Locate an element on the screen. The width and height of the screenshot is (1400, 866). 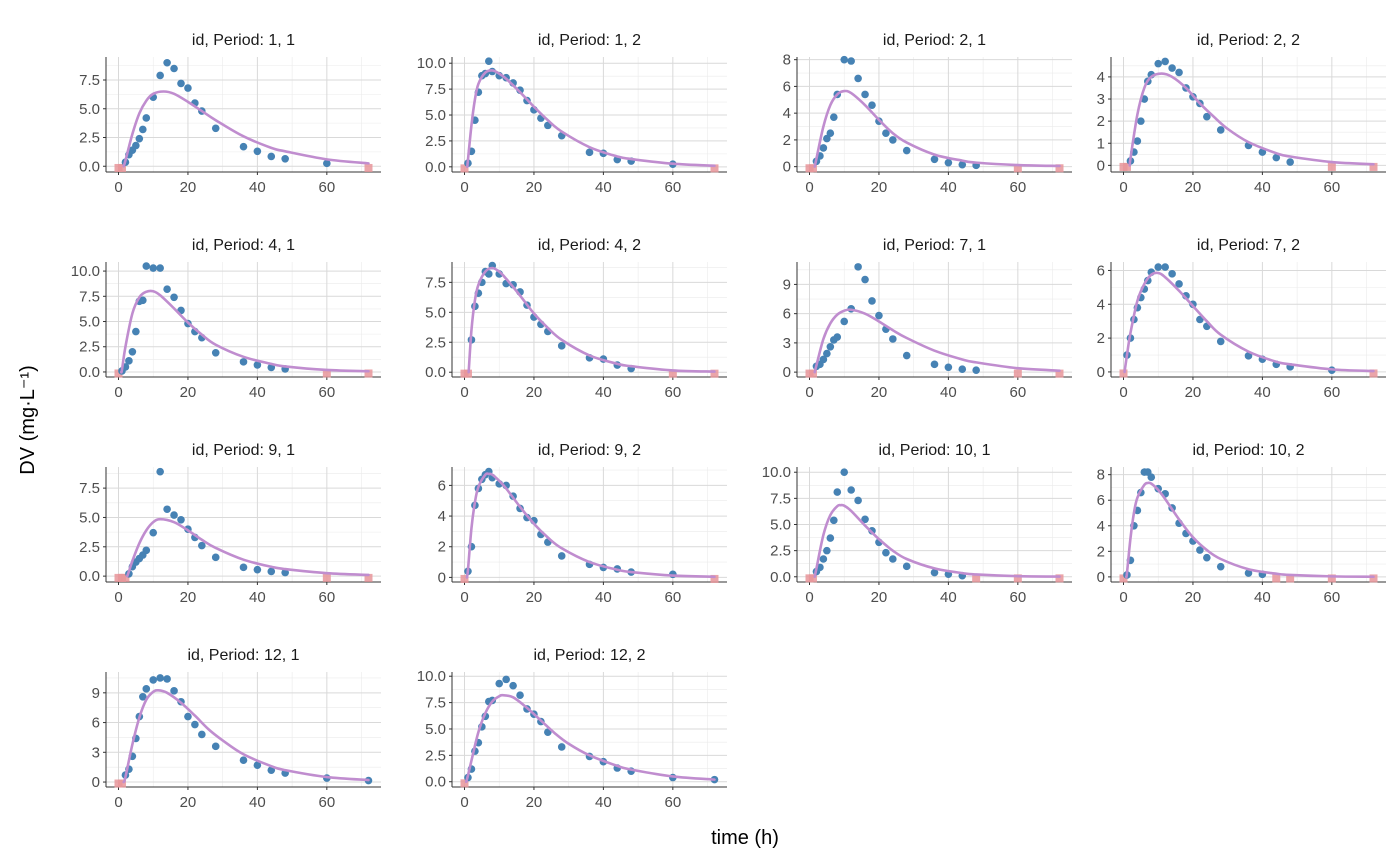
panel-title: id, Period: 4, 1 is located at coordinates (243, 245).